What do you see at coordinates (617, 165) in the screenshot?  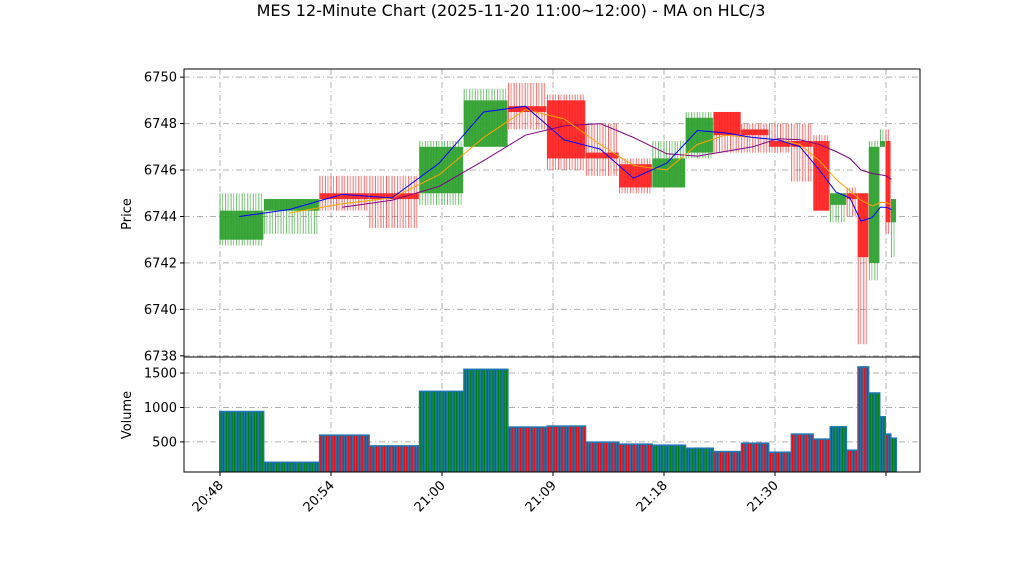 I see `ma-slow-line` at bounding box center [617, 165].